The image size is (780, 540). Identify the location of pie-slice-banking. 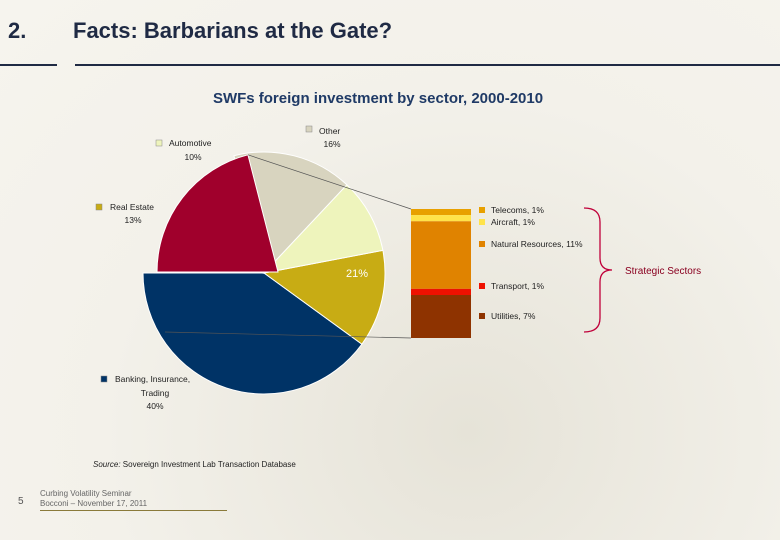
(252, 333).